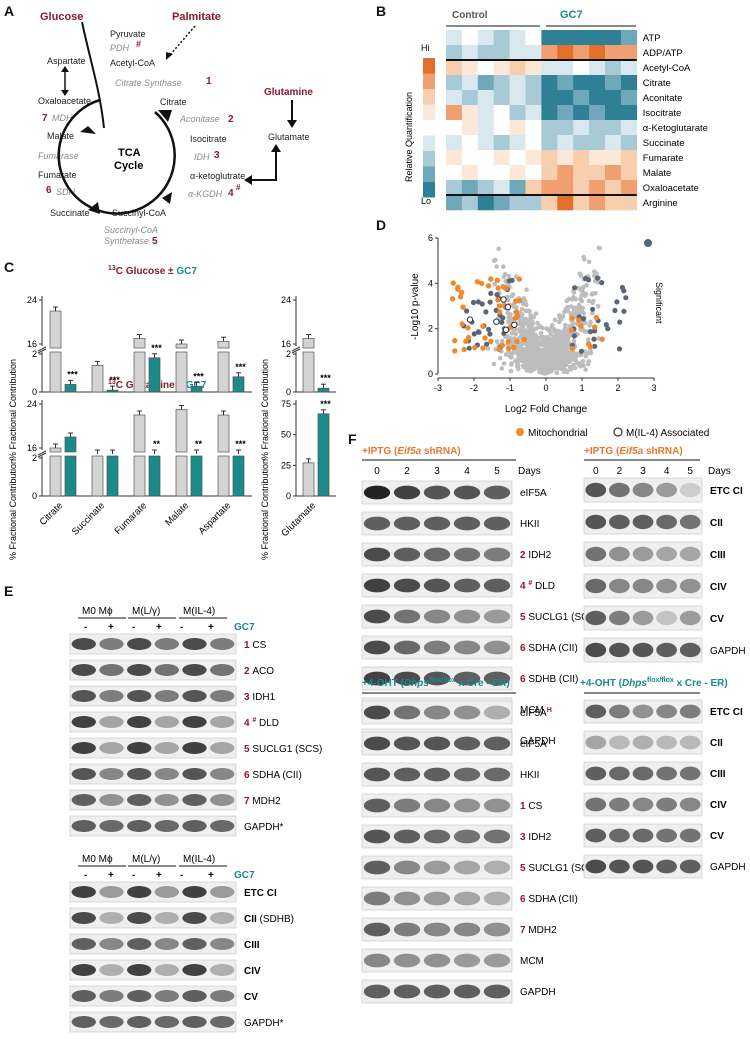  I want to click on blot-row-bold: CV, so click(251, 997).